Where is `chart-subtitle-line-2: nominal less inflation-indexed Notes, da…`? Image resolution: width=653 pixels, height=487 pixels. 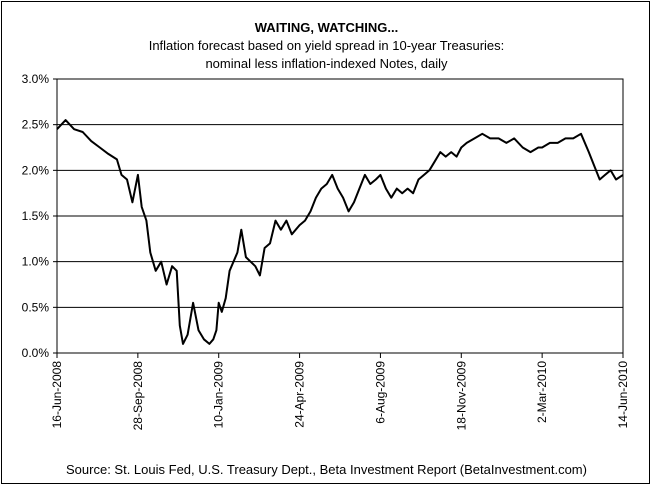 chart-subtitle-line-2: nominal less inflation-indexed Notes, da… is located at coordinates (326, 63).